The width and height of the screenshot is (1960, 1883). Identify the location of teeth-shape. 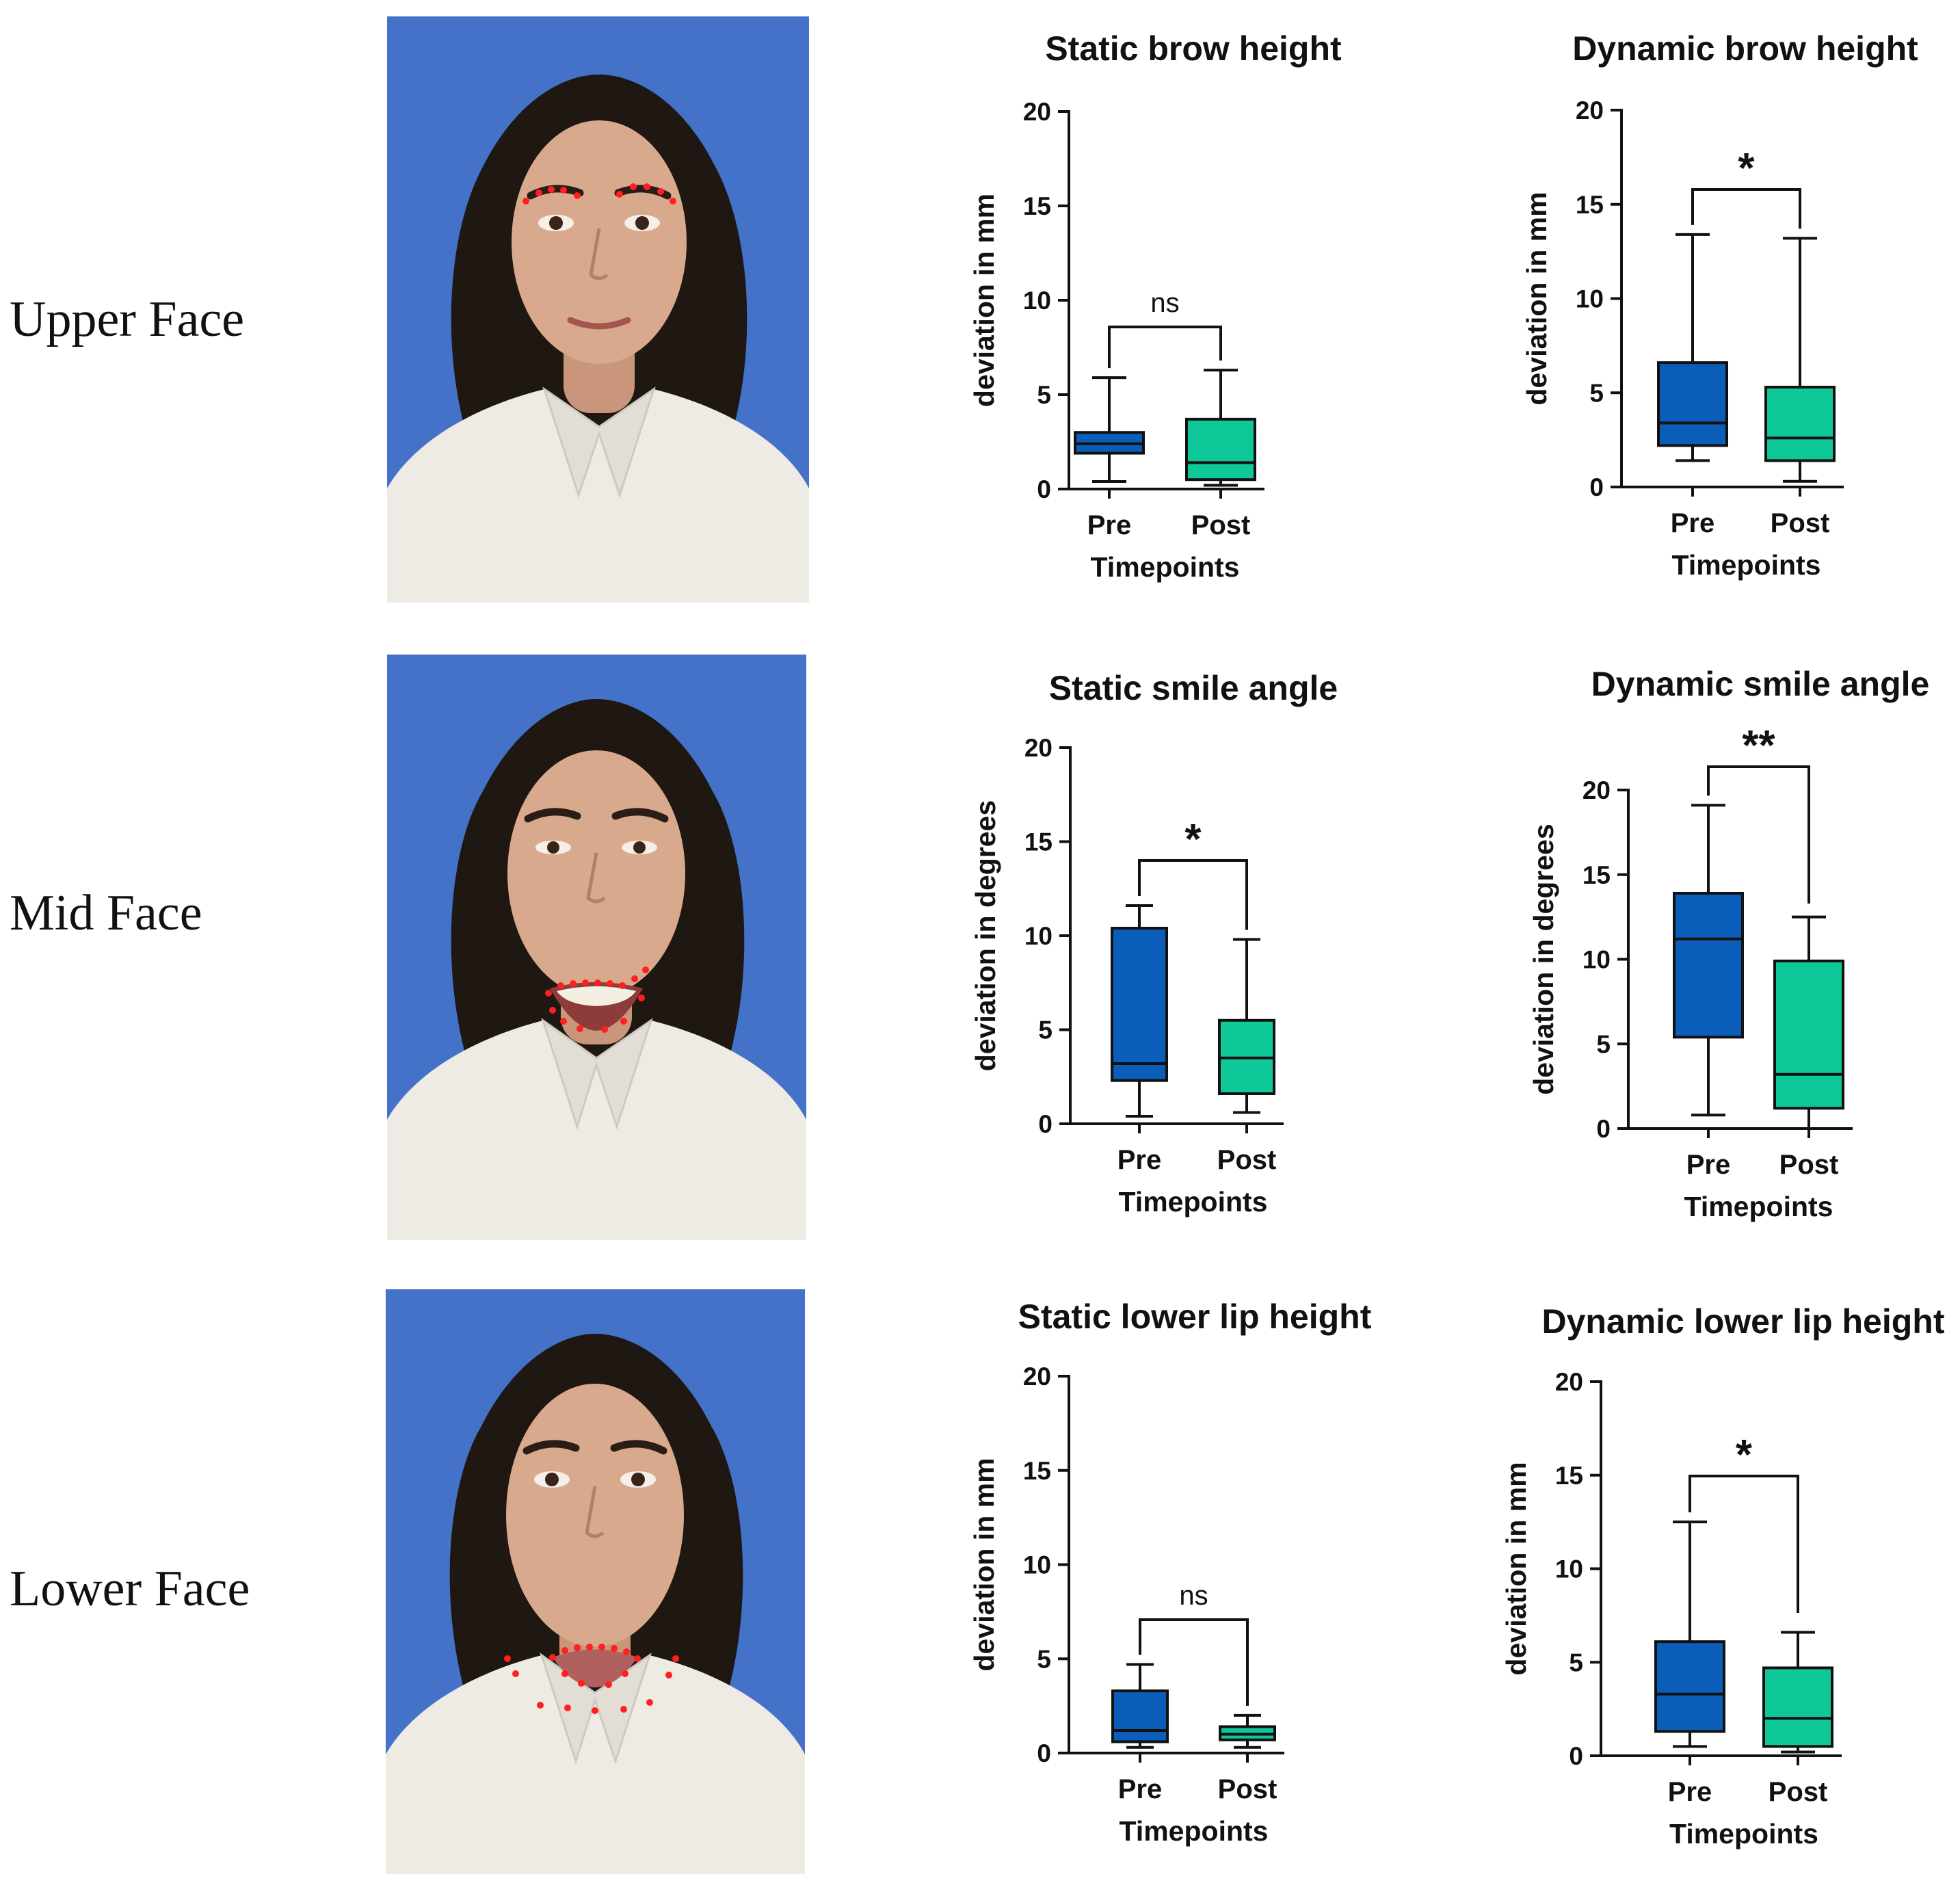
(596, 996).